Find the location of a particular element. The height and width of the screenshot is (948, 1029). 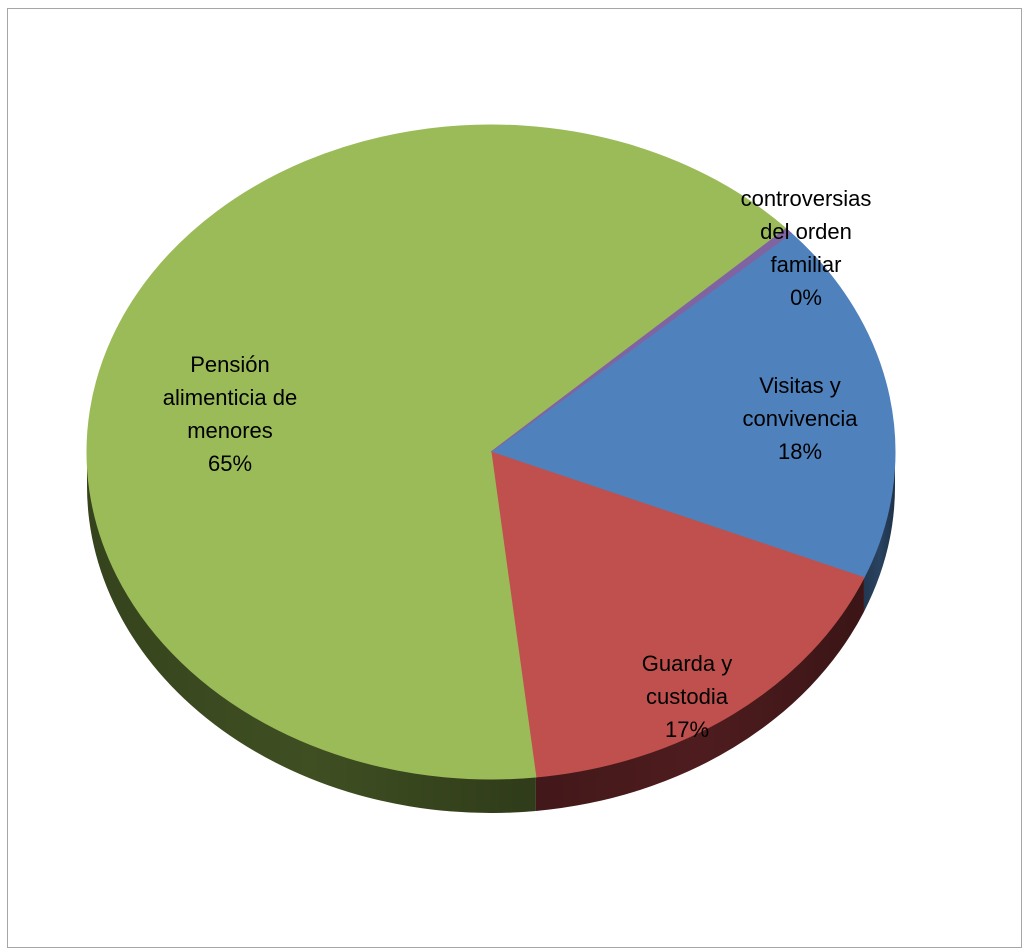

slice-label-2-line-2: menores is located at coordinates (230, 430).